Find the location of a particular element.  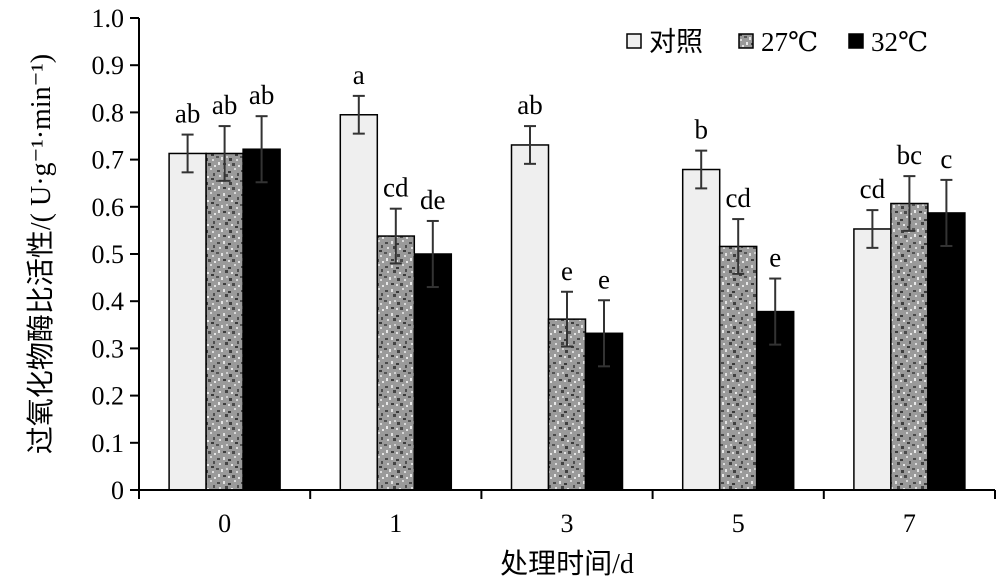

significance-label: bc is located at coordinates (910, 155).